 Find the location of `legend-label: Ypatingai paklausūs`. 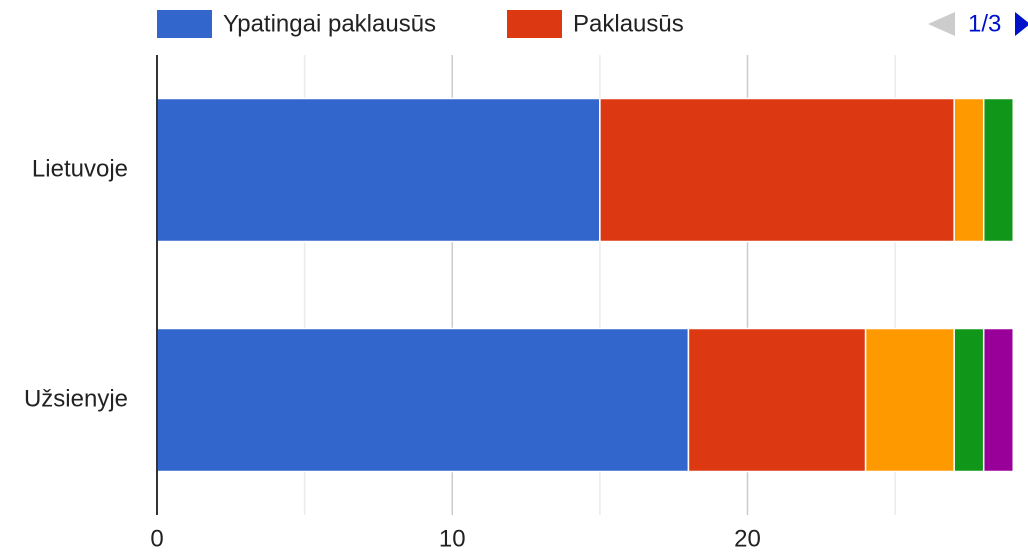

legend-label: Ypatingai paklausūs is located at coordinates (329, 23).